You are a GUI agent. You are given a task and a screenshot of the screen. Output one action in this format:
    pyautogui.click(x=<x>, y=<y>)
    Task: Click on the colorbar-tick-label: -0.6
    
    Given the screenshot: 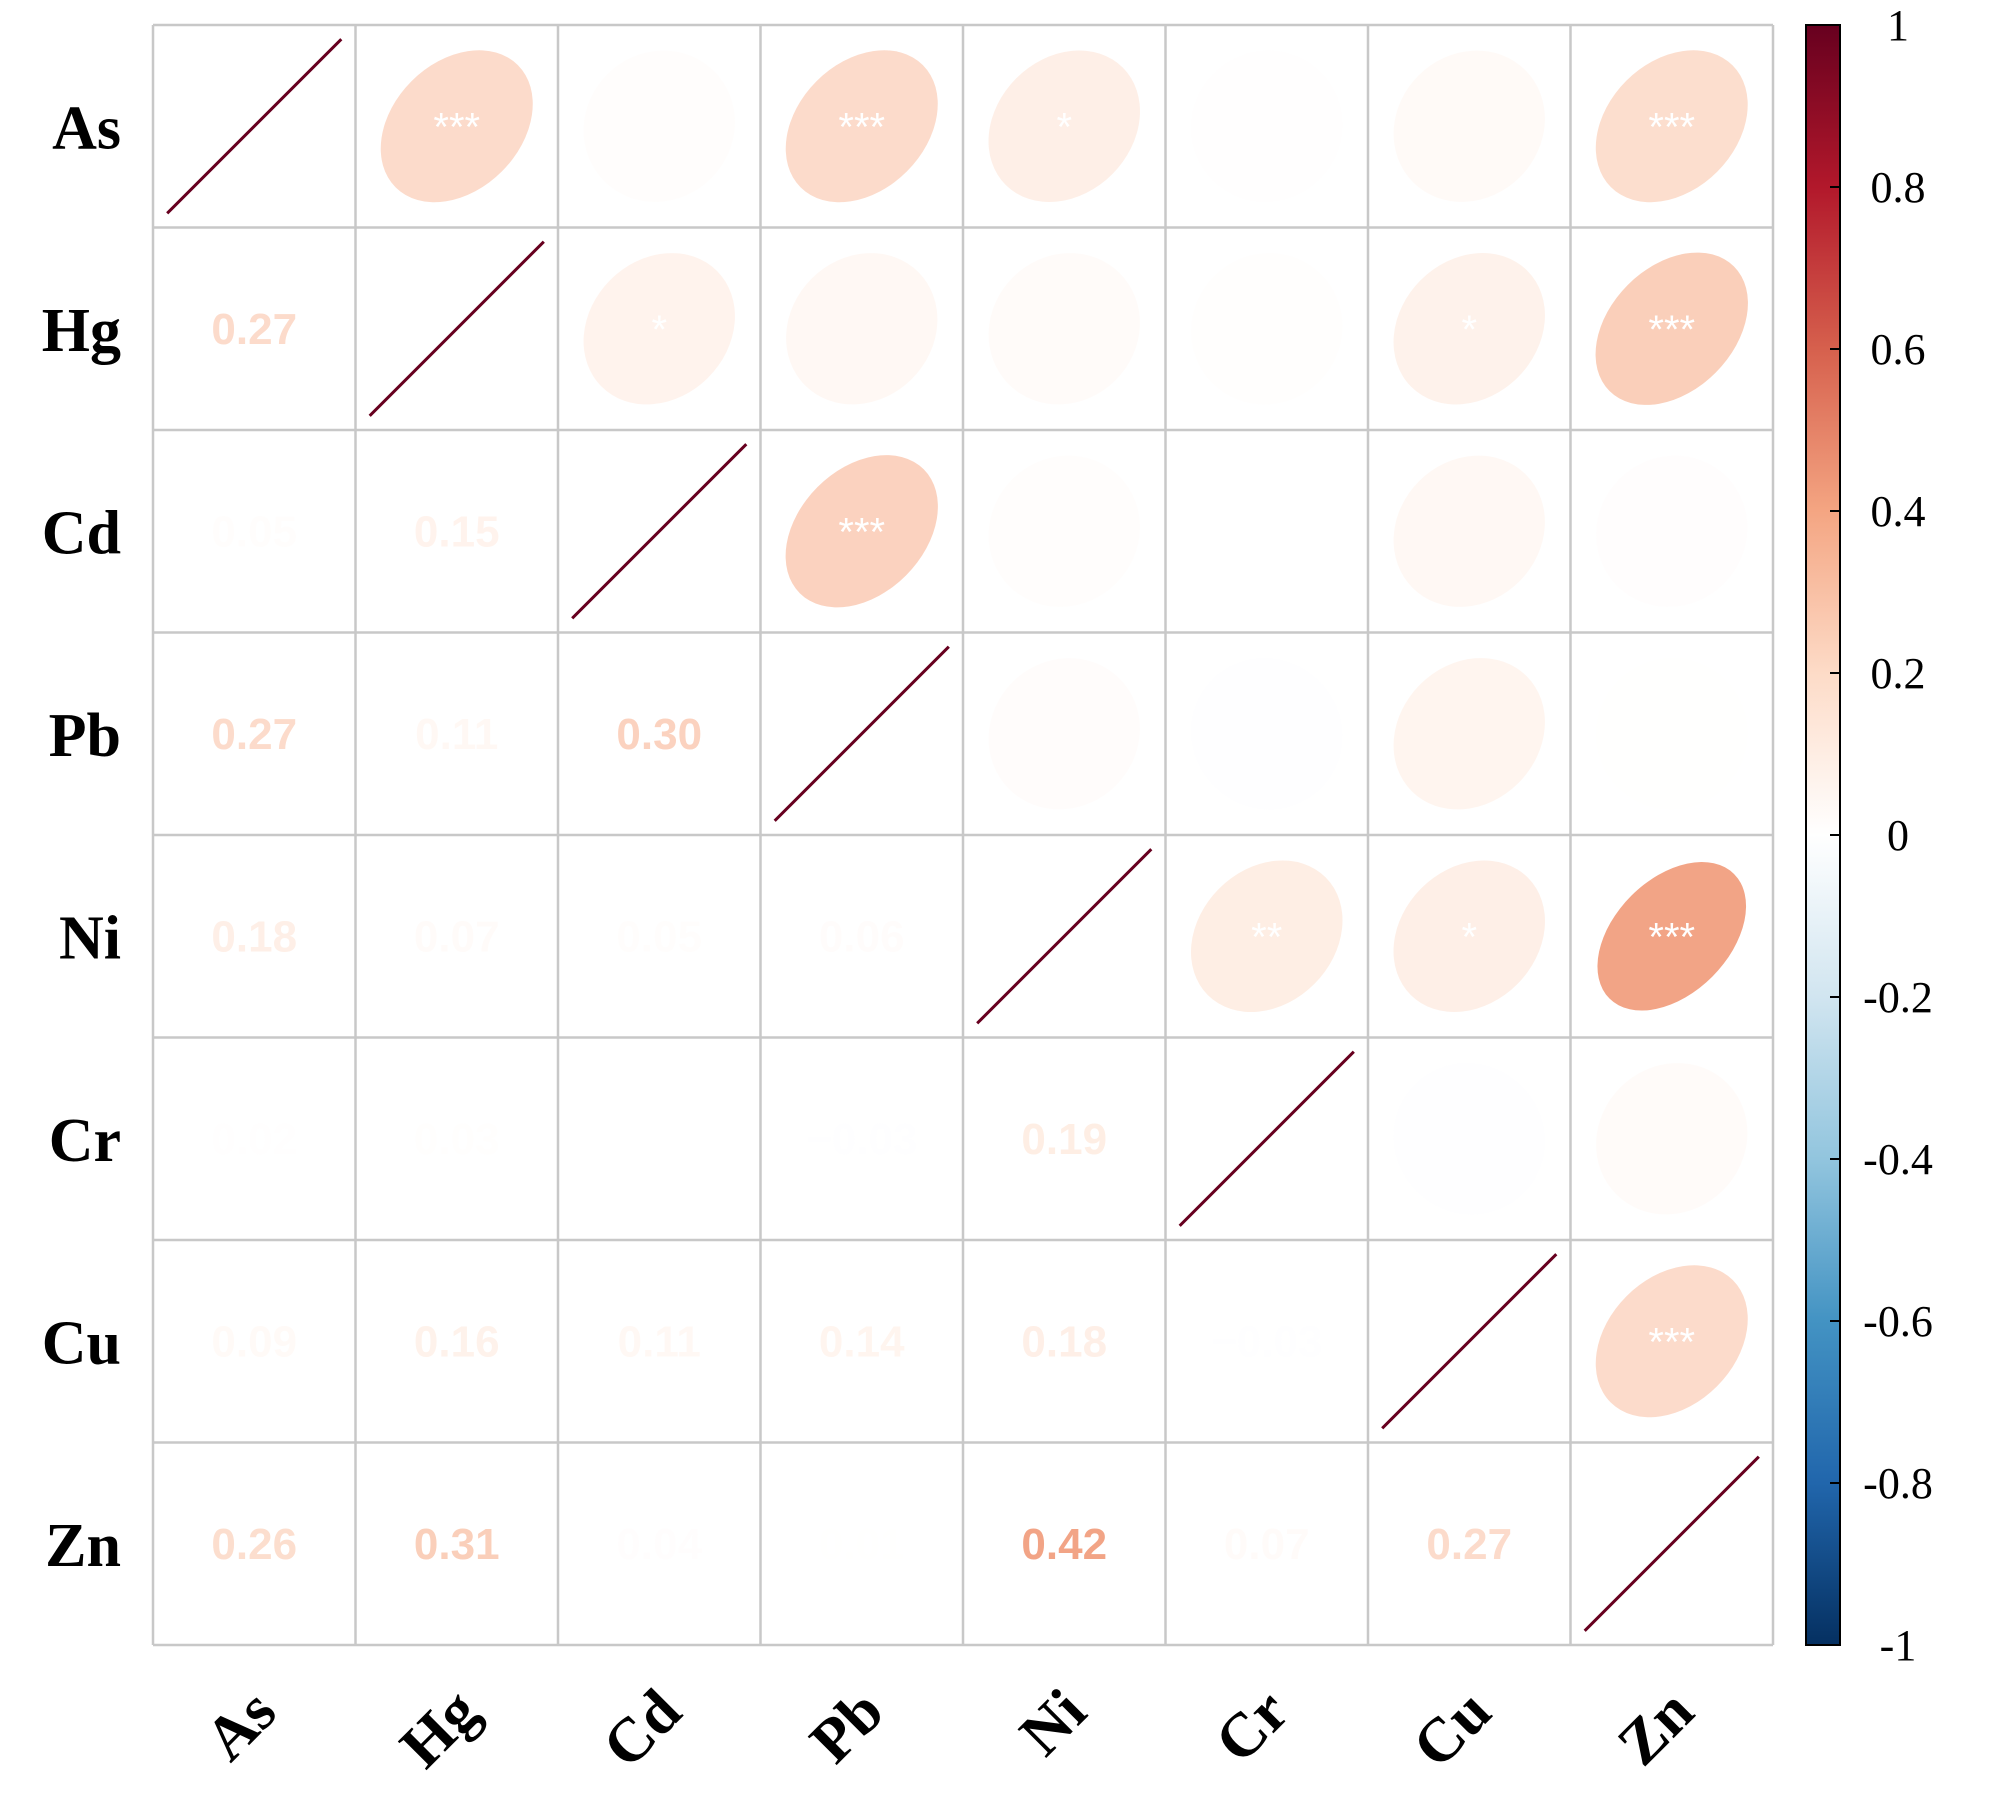 What is the action you would take?
    pyautogui.click(x=1898, y=1321)
    